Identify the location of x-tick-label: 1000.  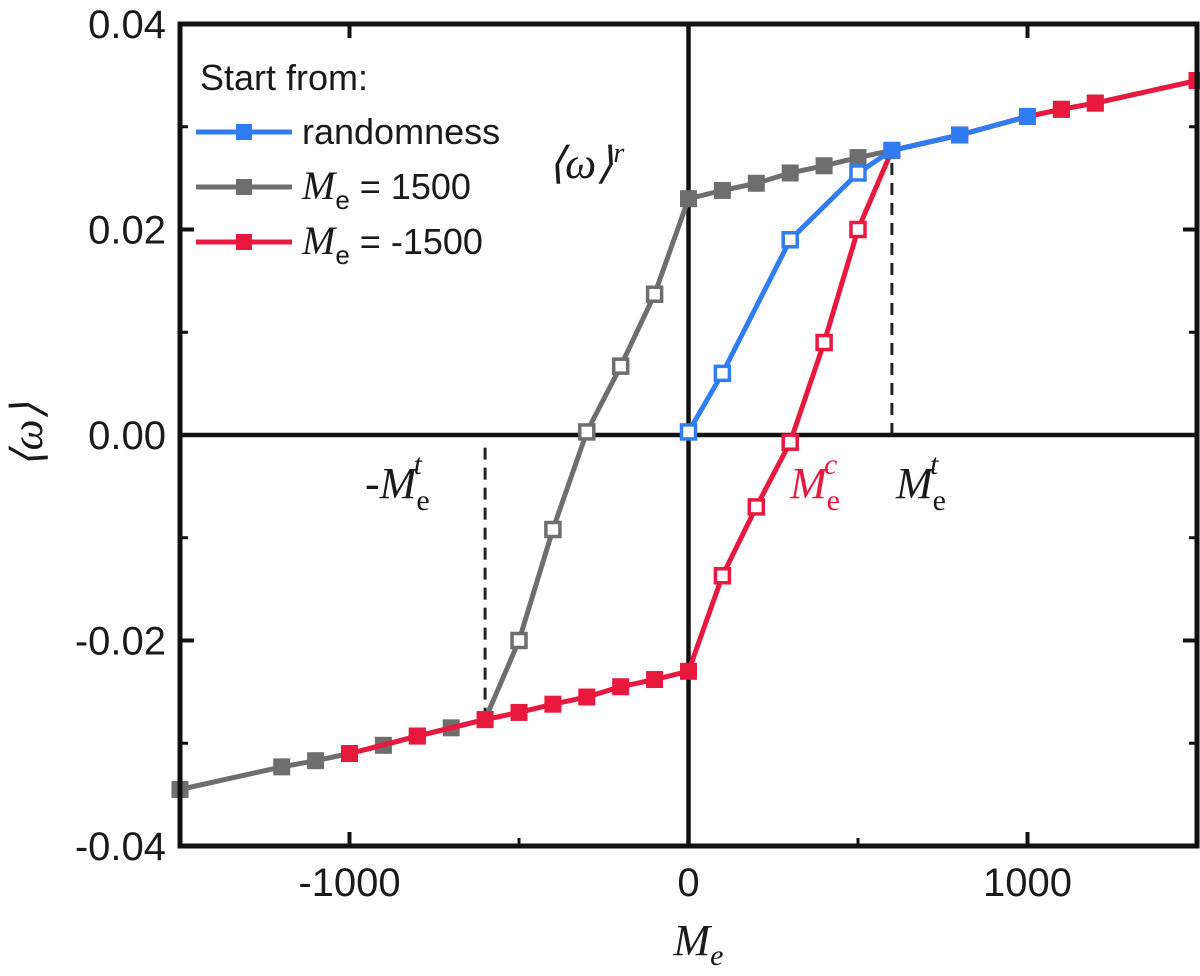
(1027, 883).